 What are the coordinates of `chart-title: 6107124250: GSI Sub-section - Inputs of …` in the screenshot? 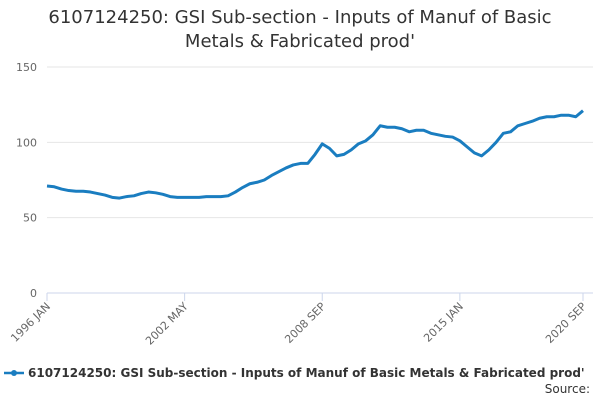 It's located at (300, 29).